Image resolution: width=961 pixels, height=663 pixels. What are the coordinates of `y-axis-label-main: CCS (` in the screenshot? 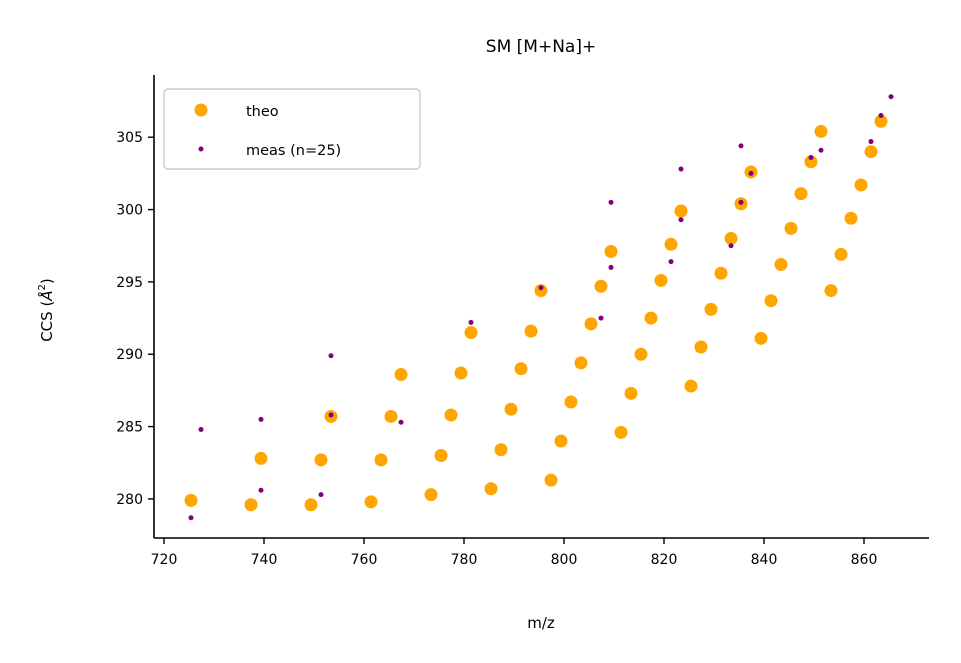 It's located at (47, 321).